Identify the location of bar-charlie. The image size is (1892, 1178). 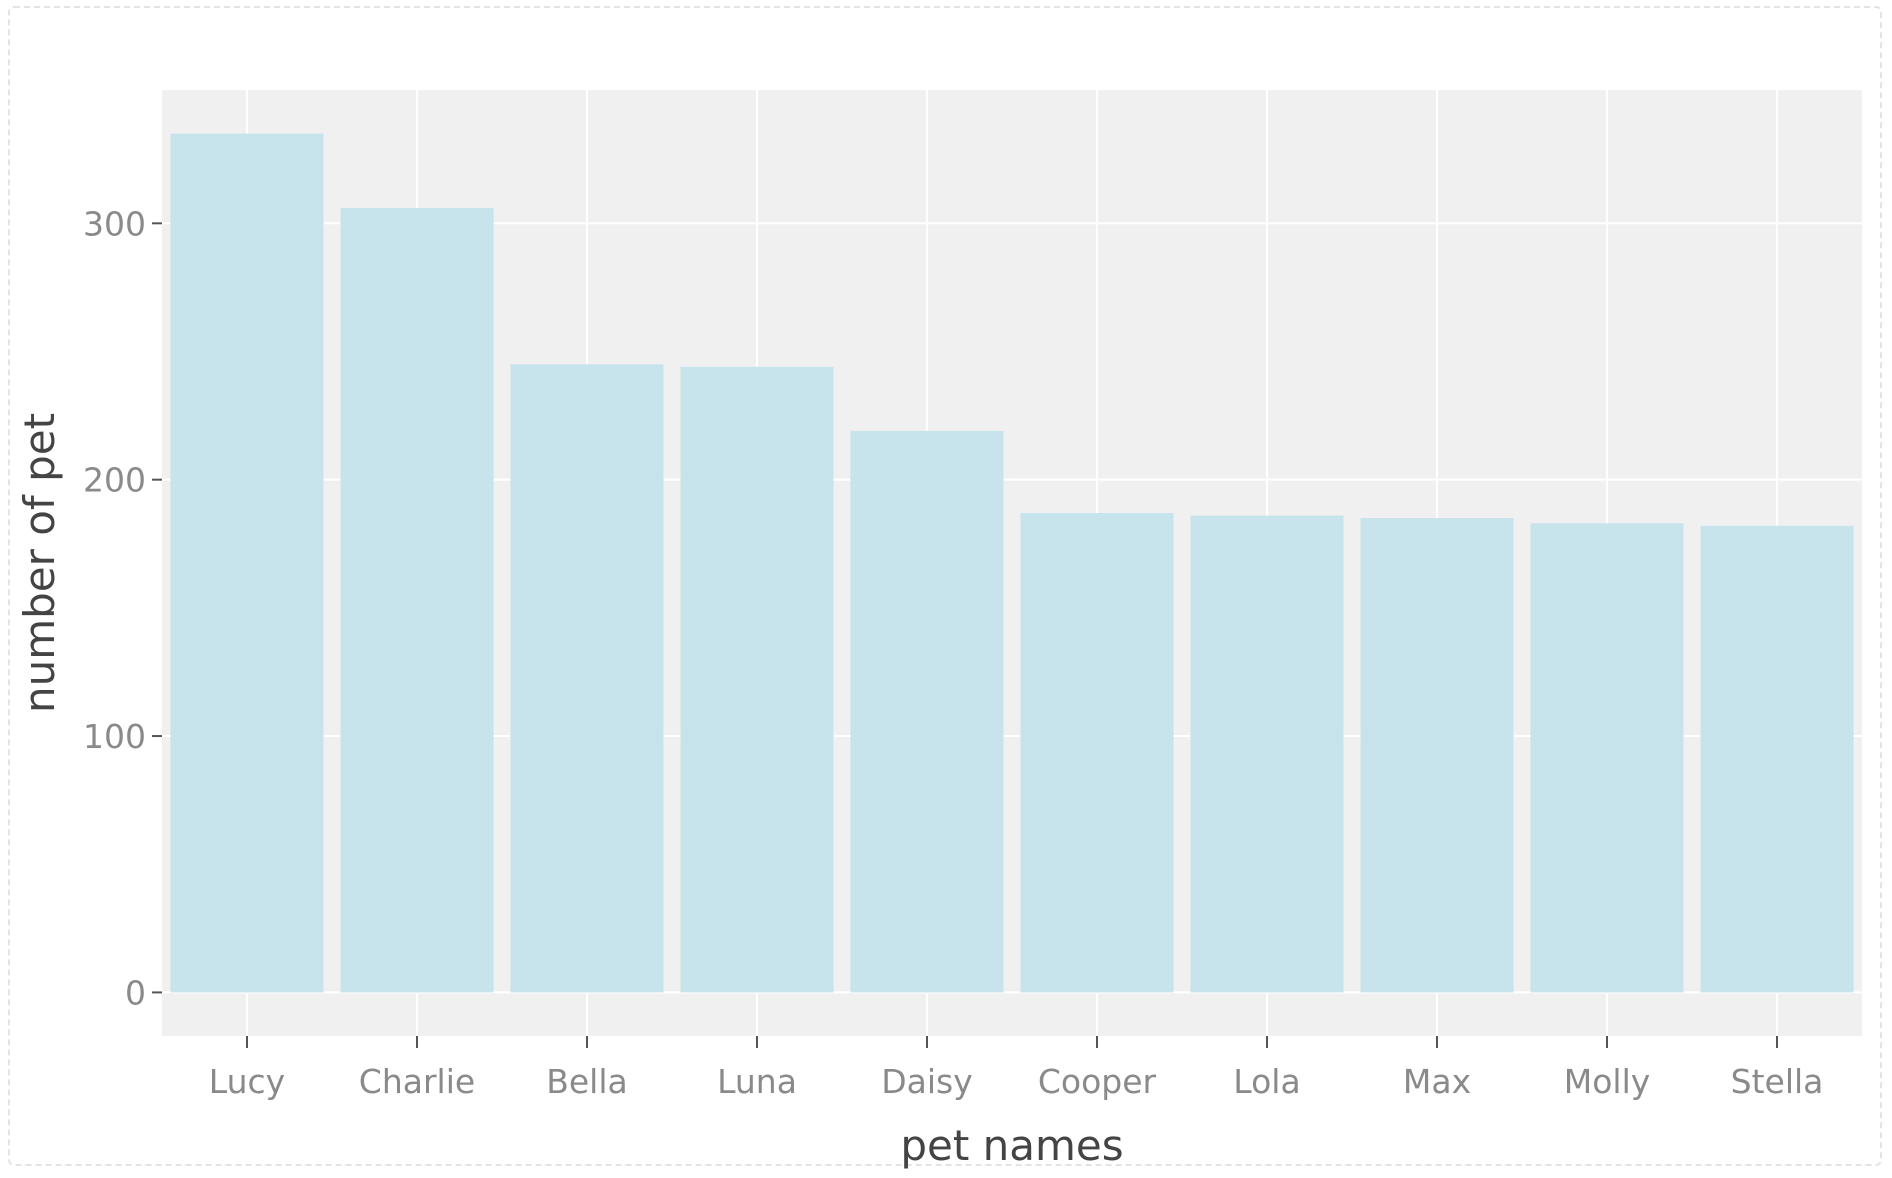
(417, 600).